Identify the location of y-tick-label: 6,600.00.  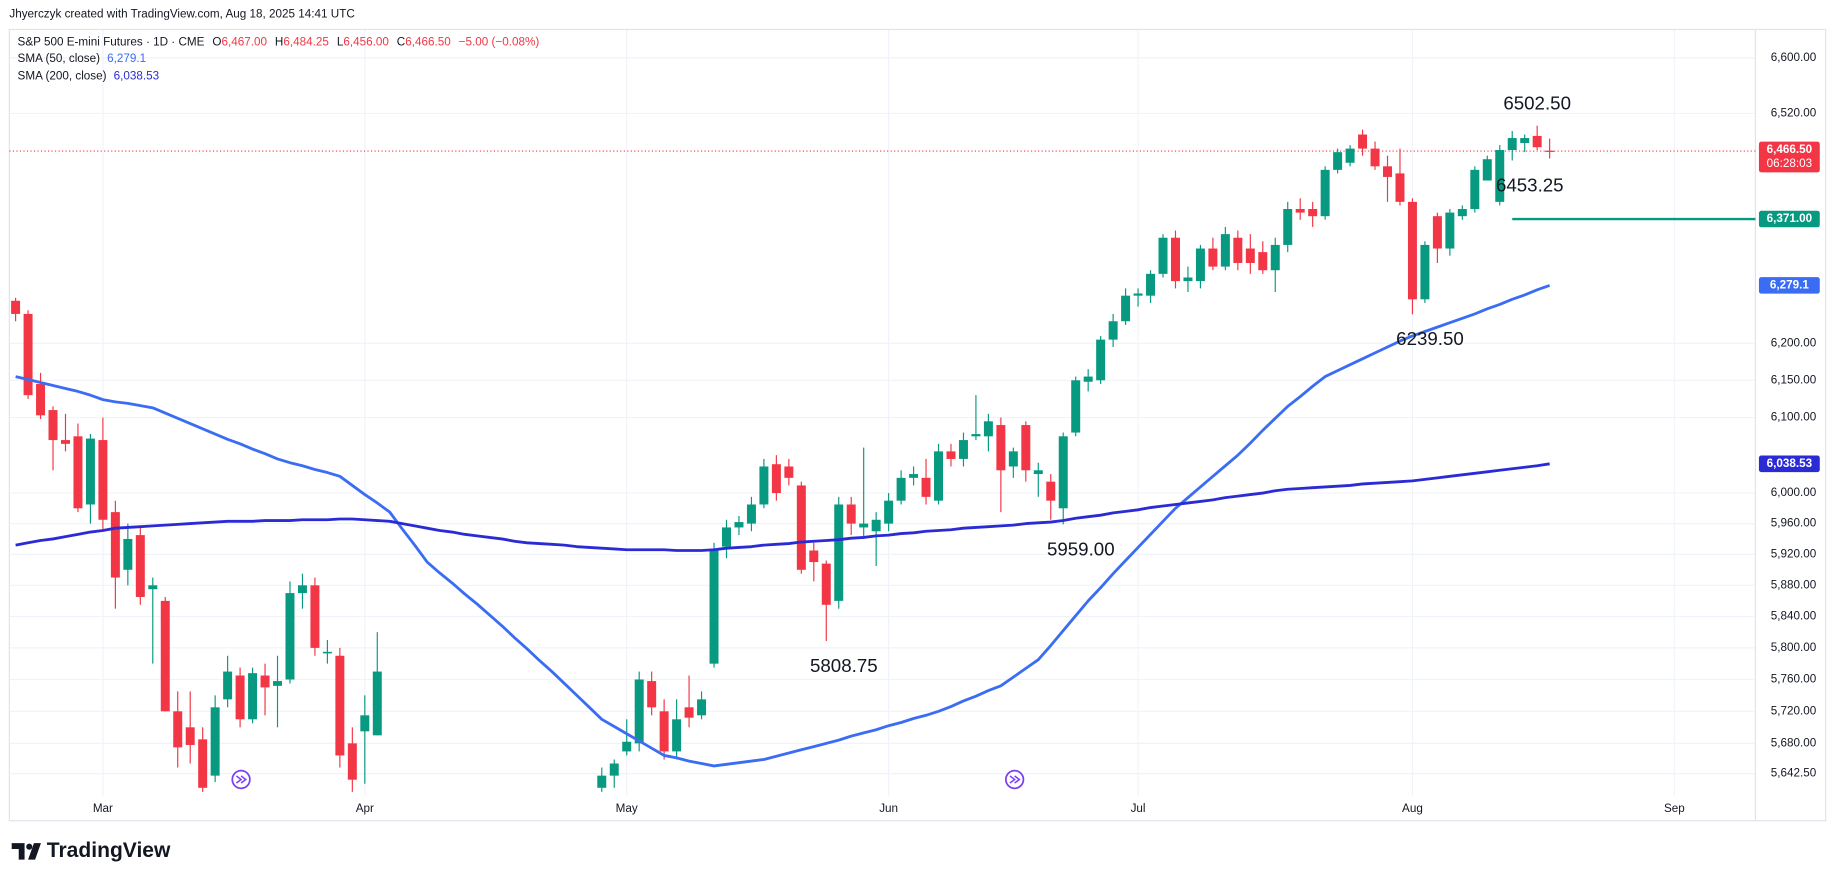
(1794, 57).